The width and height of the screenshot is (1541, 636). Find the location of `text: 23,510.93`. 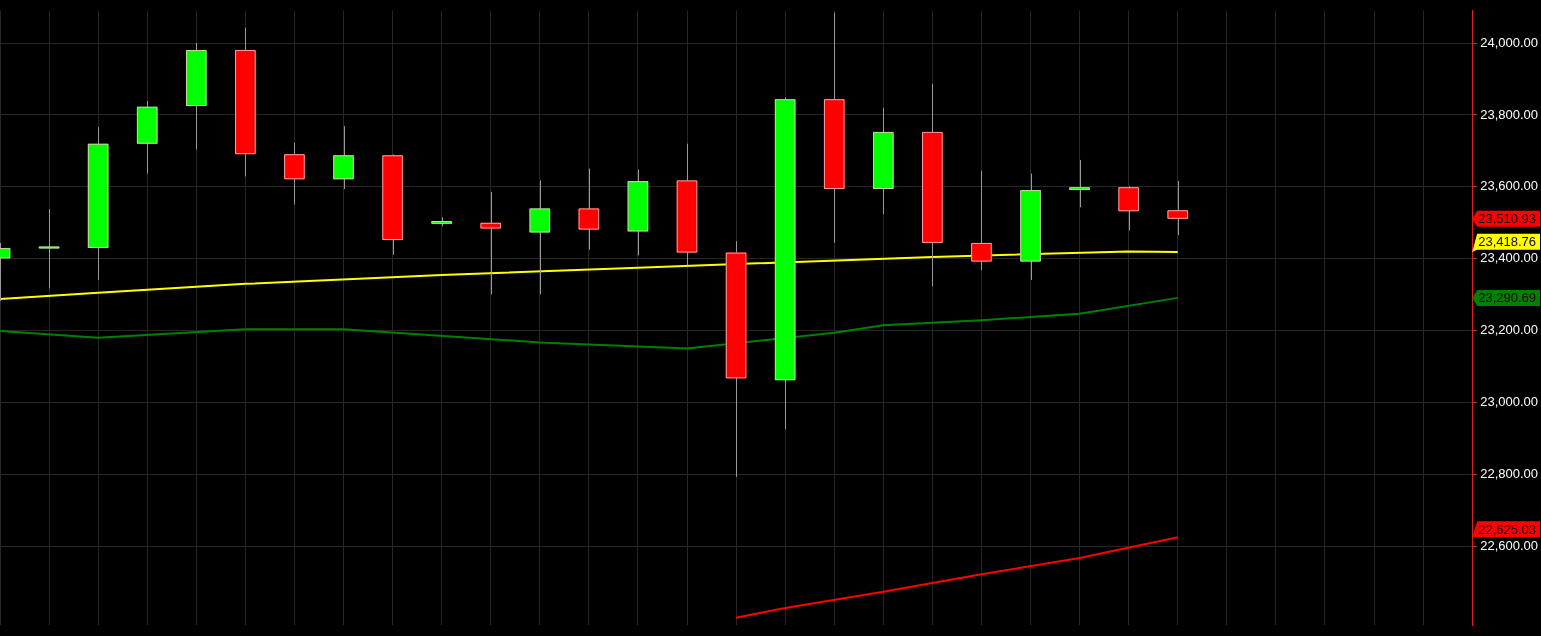

text: 23,510.93 is located at coordinates (1507, 219).